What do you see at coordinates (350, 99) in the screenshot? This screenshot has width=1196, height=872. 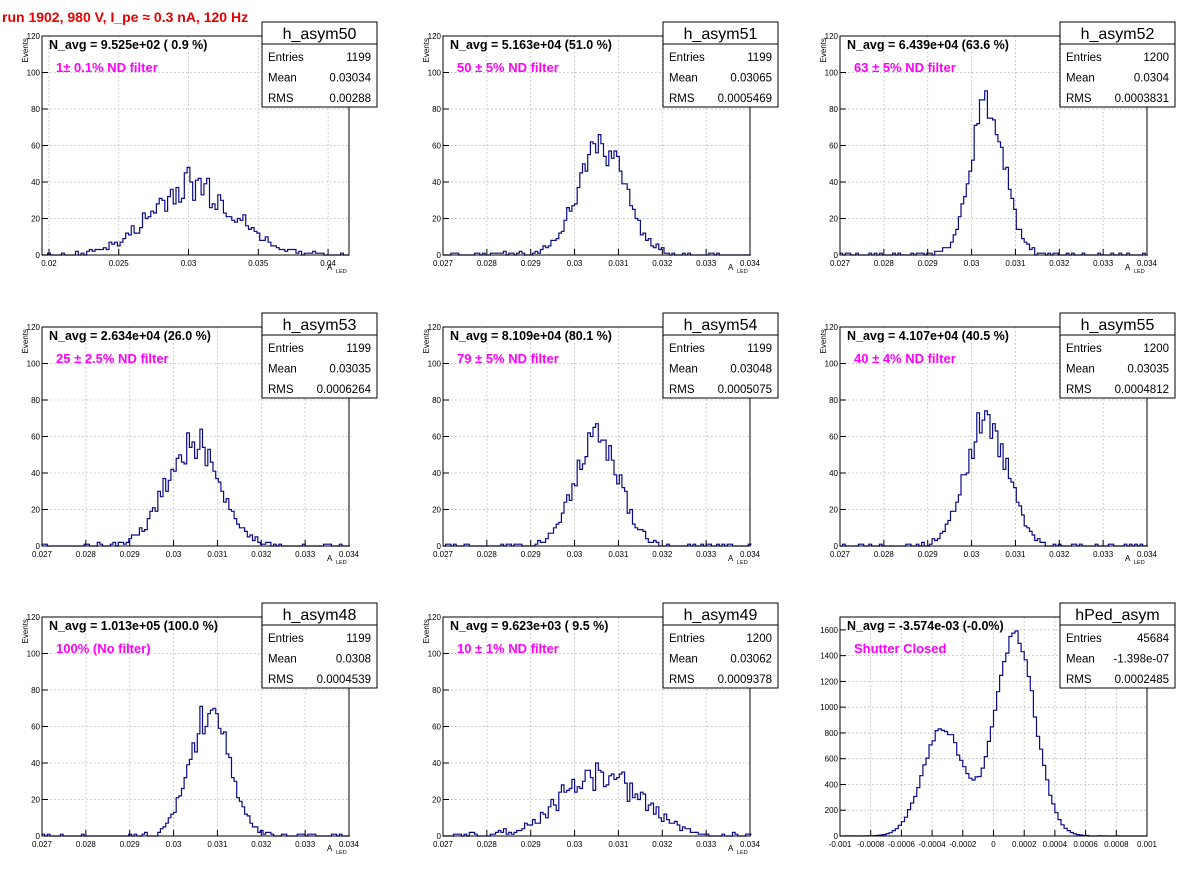 I see `stats-value: 0.00288` at bounding box center [350, 99].